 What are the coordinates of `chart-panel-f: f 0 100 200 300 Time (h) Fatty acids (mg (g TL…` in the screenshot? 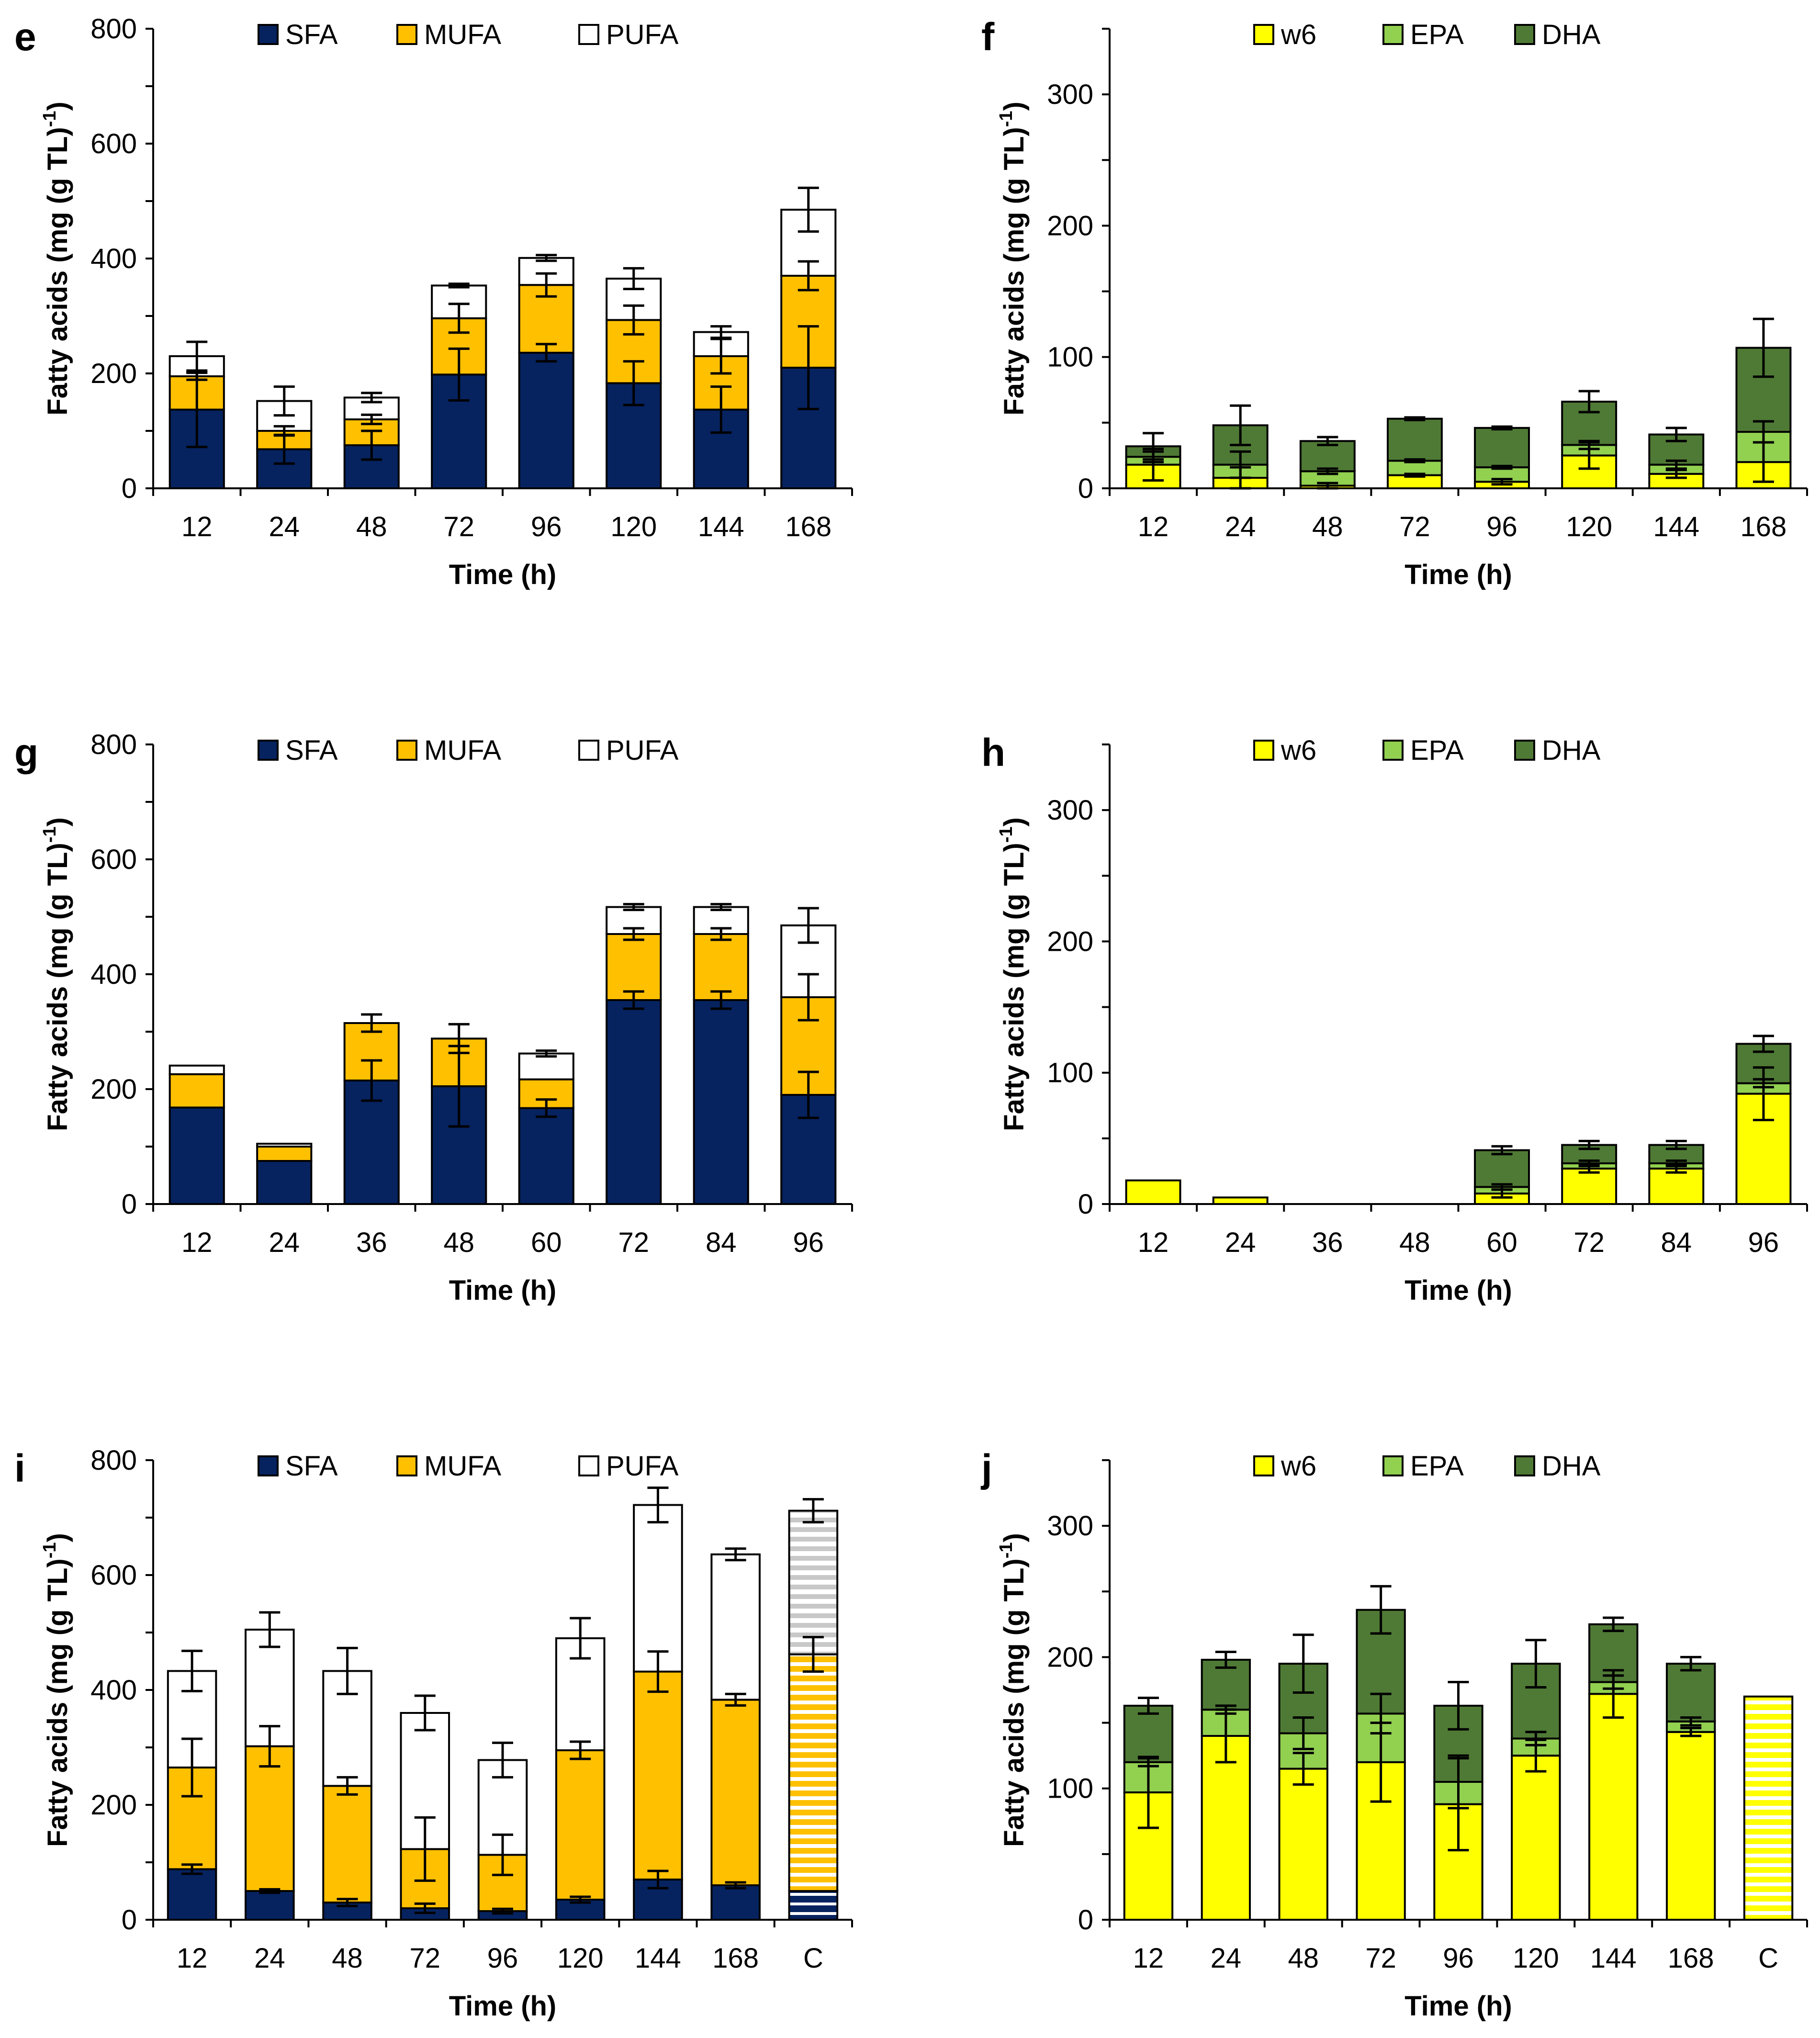 It's located at (1394, 302).